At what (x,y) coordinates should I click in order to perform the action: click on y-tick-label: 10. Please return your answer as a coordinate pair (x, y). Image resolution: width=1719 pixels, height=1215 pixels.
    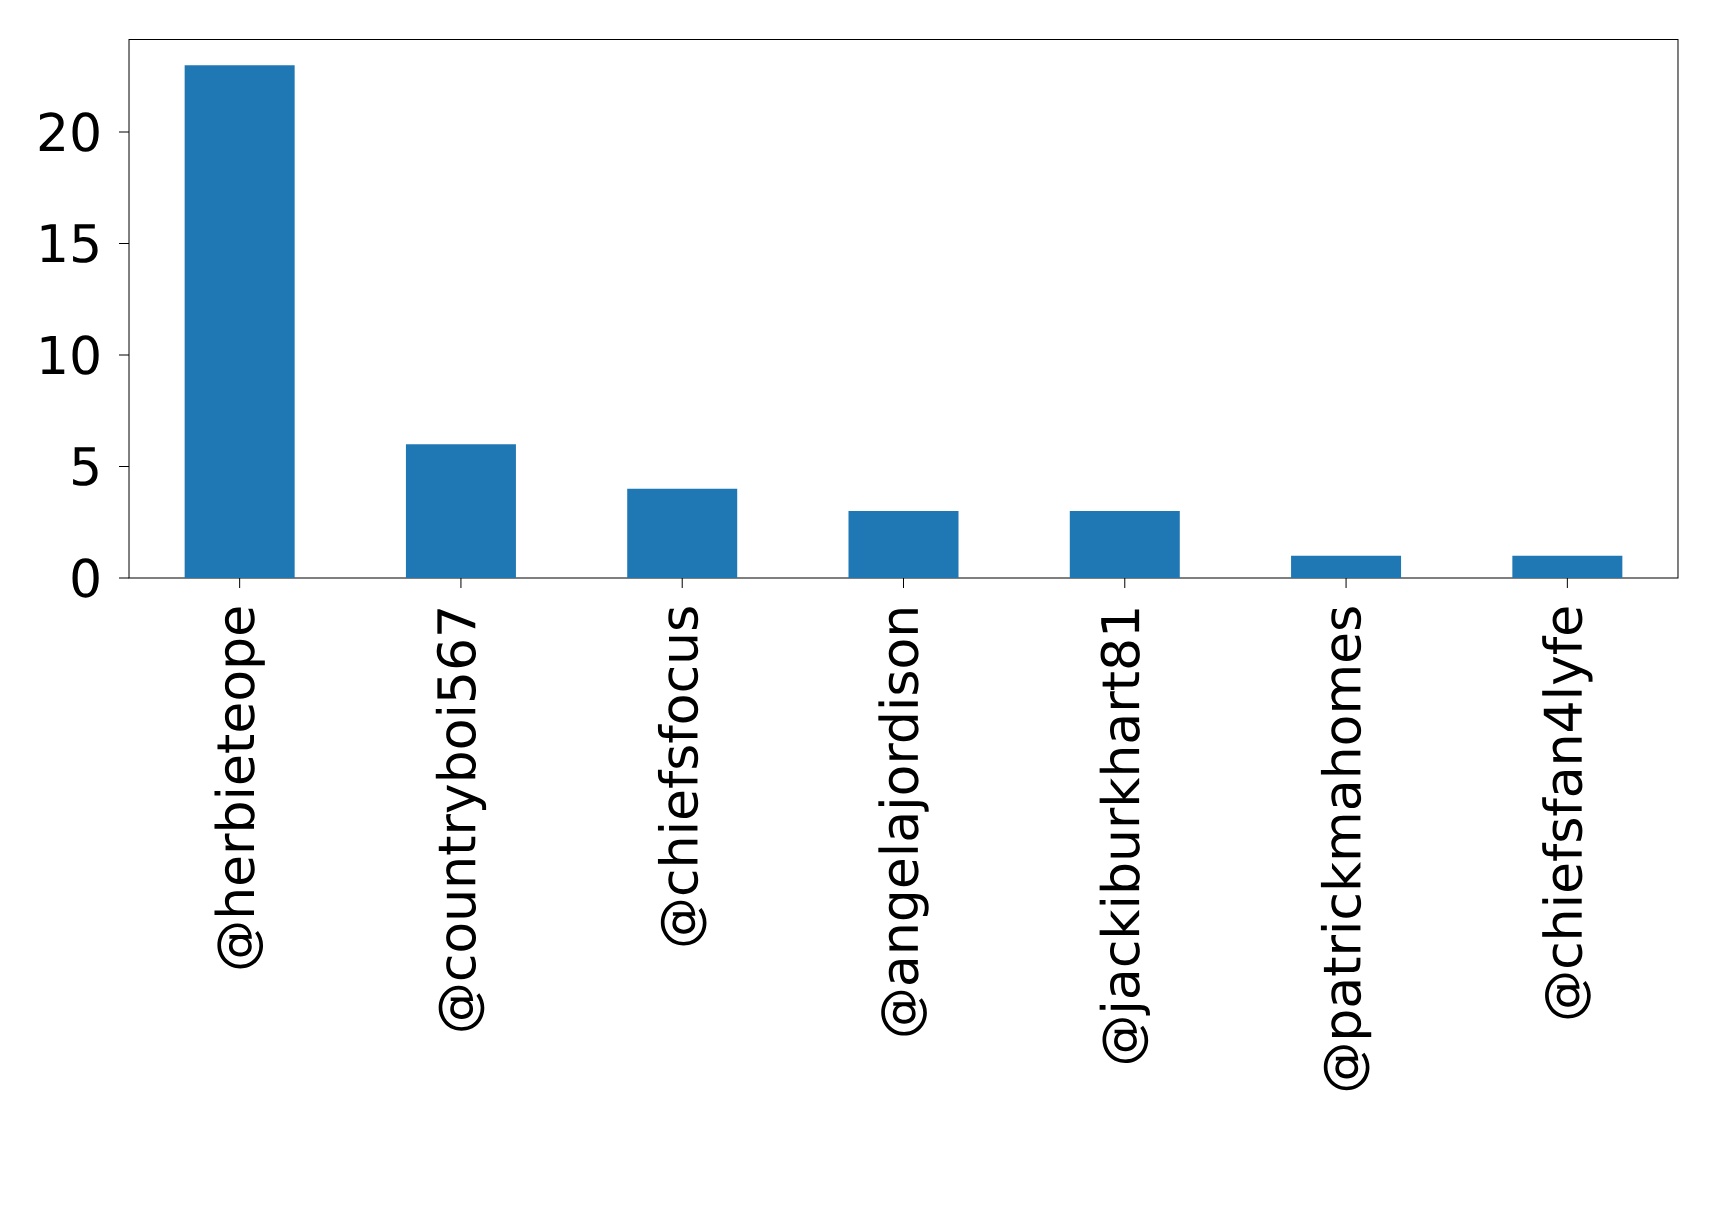
    Looking at the image, I should click on (70, 355).